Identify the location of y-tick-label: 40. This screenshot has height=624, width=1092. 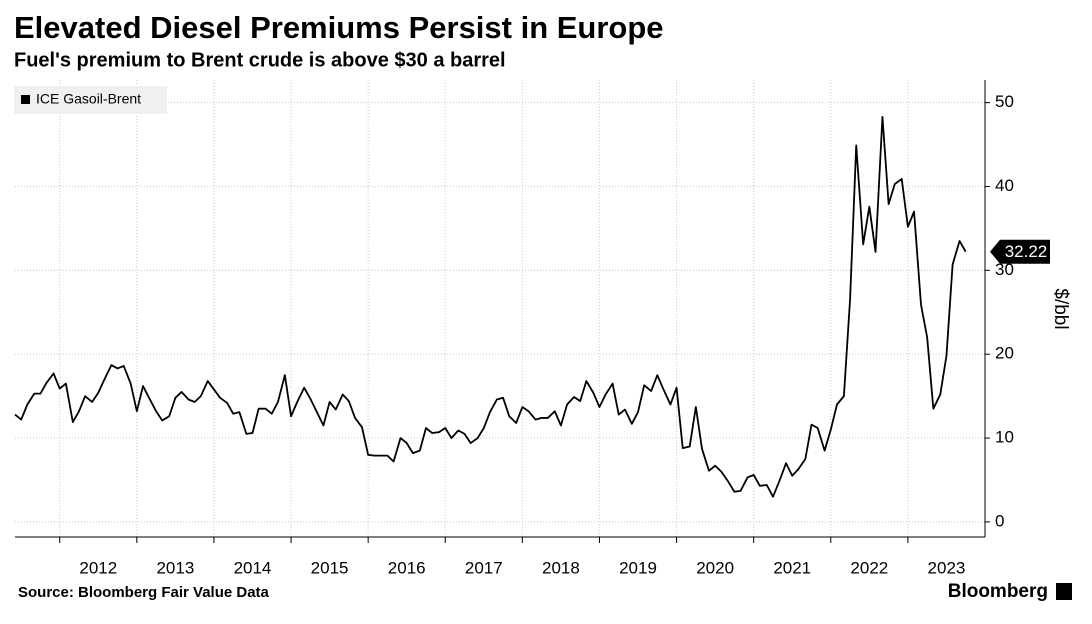
(1004, 185).